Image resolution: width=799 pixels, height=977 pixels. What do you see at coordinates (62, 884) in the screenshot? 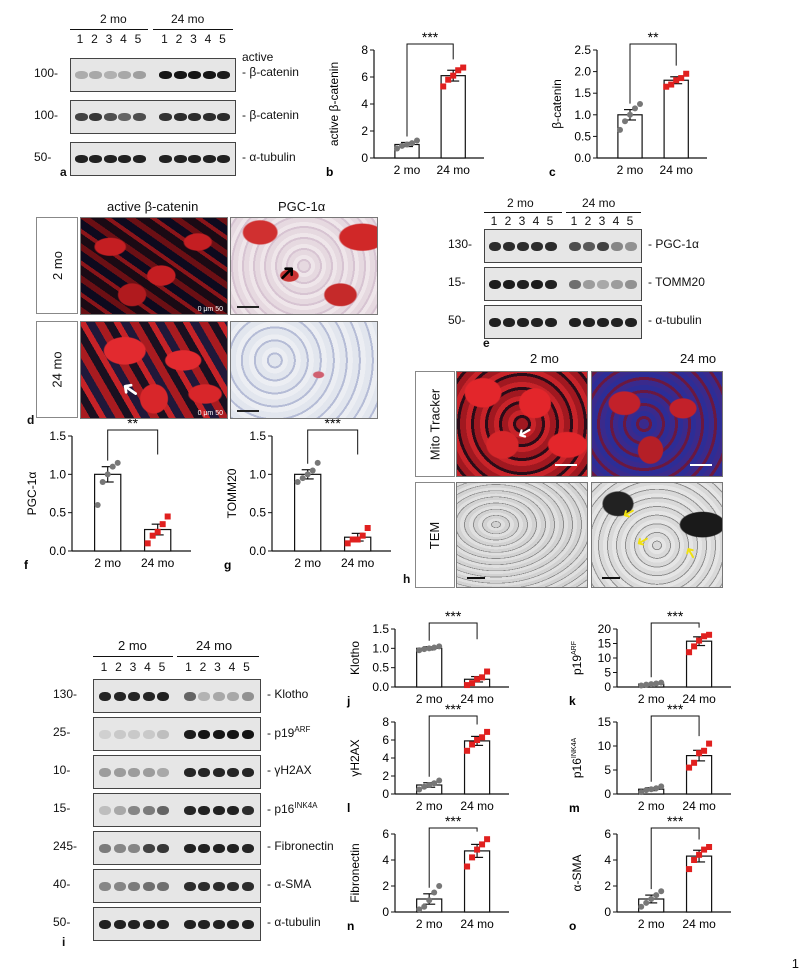
I see `marker-label: 40-` at bounding box center [62, 884].